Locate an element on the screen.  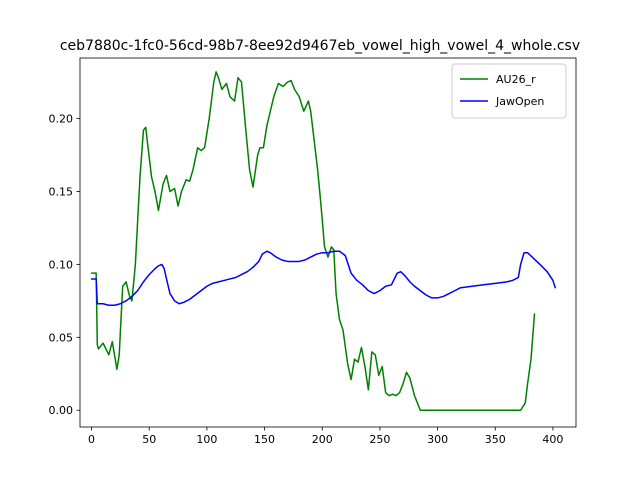
x-tick-label: 0 is located at coordinates (91, 439).